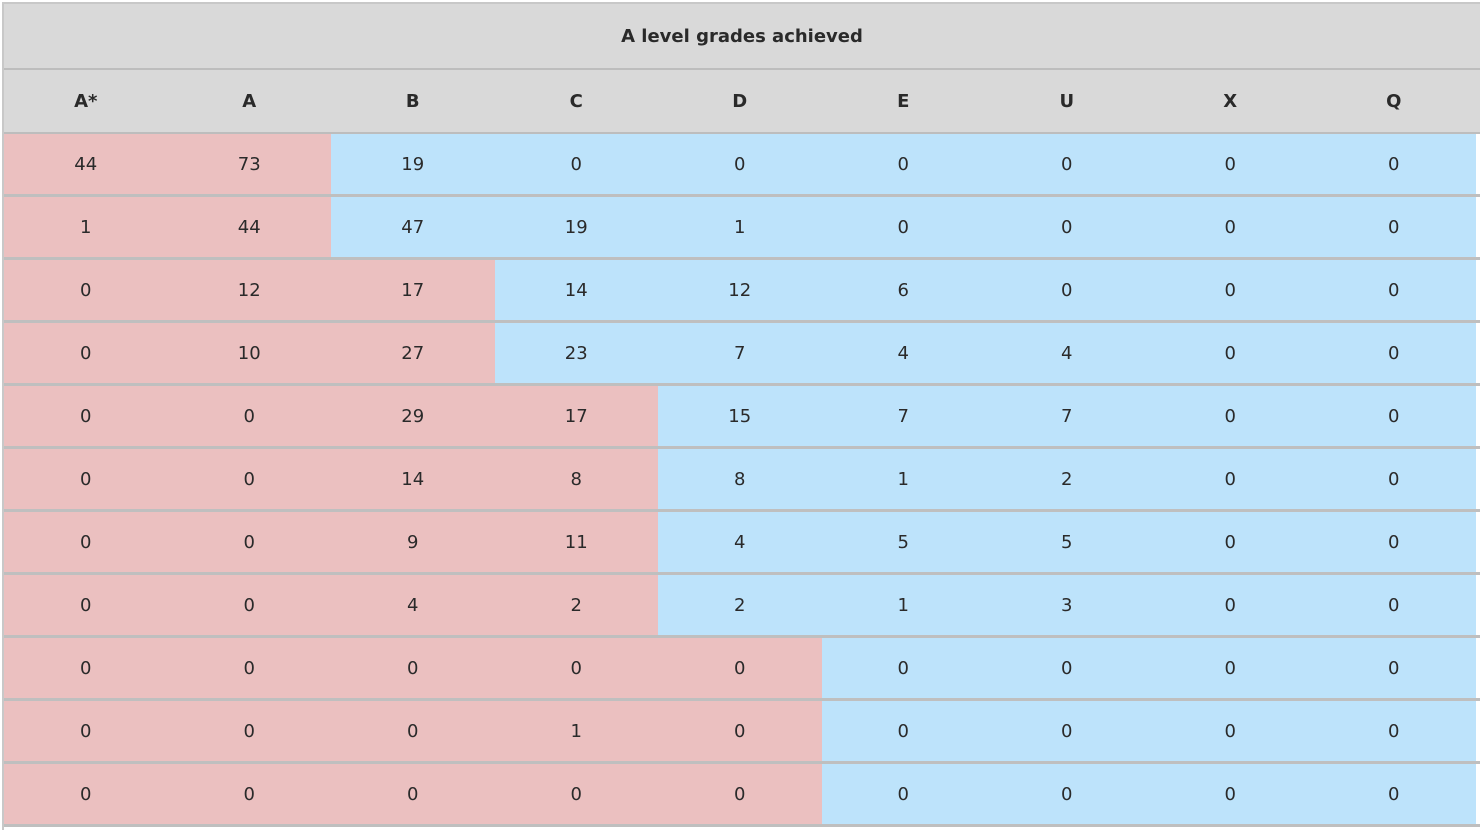  What do you see at coordinates (903, 101) in the screenshot?
I see `column-header: E` at bounding box center [903, 101].